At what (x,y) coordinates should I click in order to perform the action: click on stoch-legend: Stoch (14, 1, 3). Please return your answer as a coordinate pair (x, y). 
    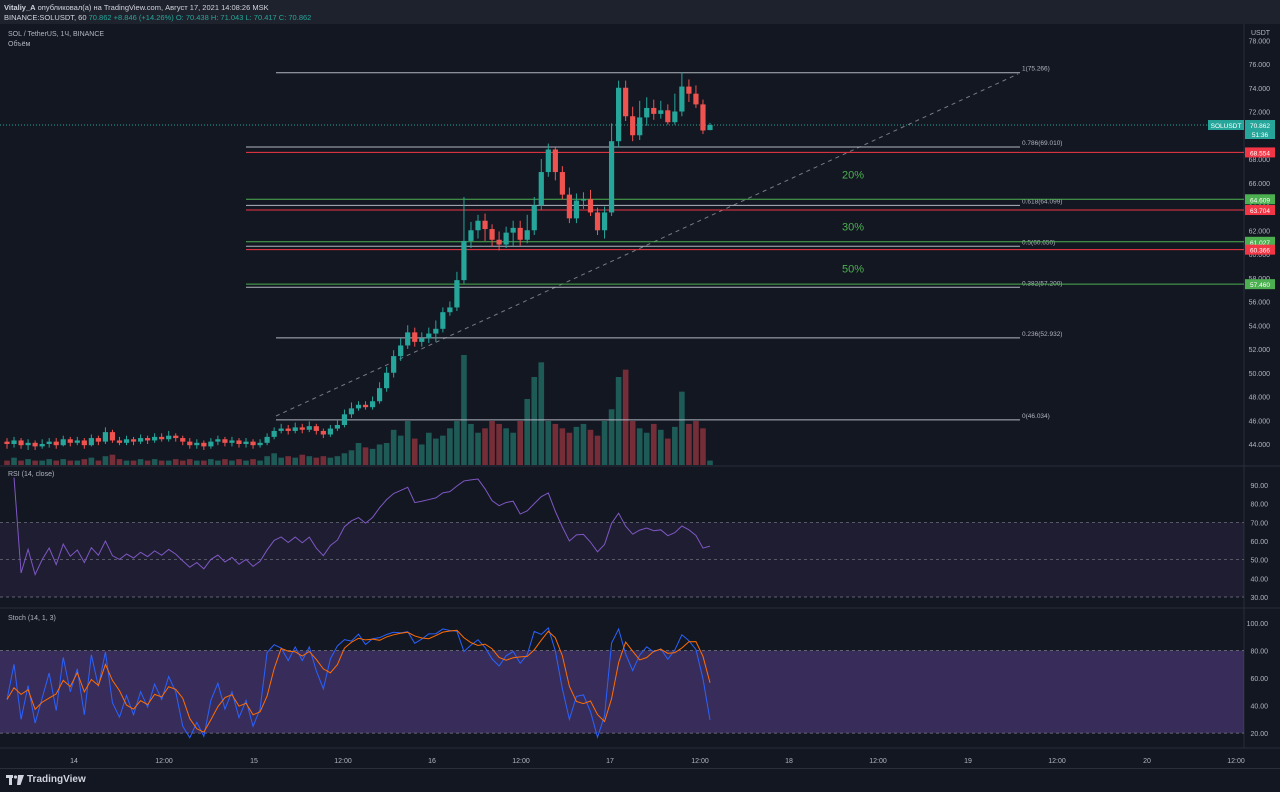
    Looking at the image, I should click on (32, 618).